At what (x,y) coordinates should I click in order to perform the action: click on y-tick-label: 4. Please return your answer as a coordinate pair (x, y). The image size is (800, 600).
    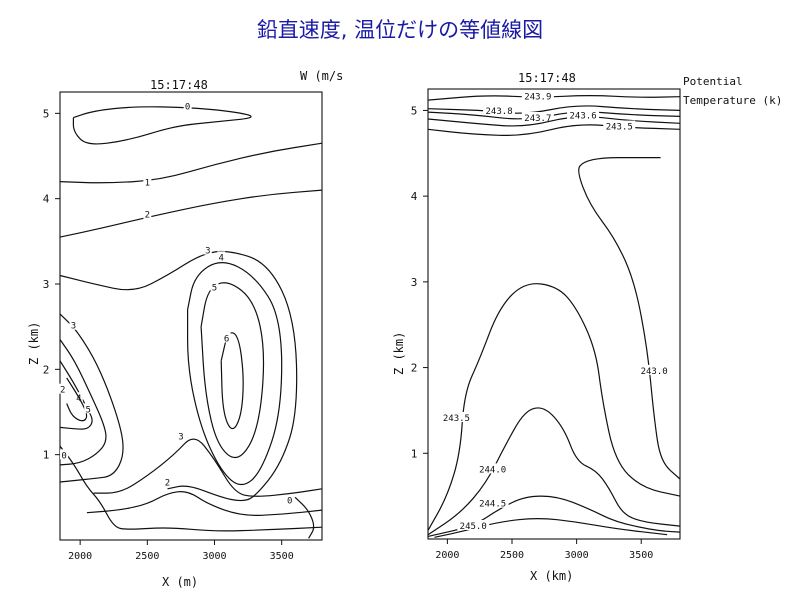
    Looking at the image, I should click on (46, 199).